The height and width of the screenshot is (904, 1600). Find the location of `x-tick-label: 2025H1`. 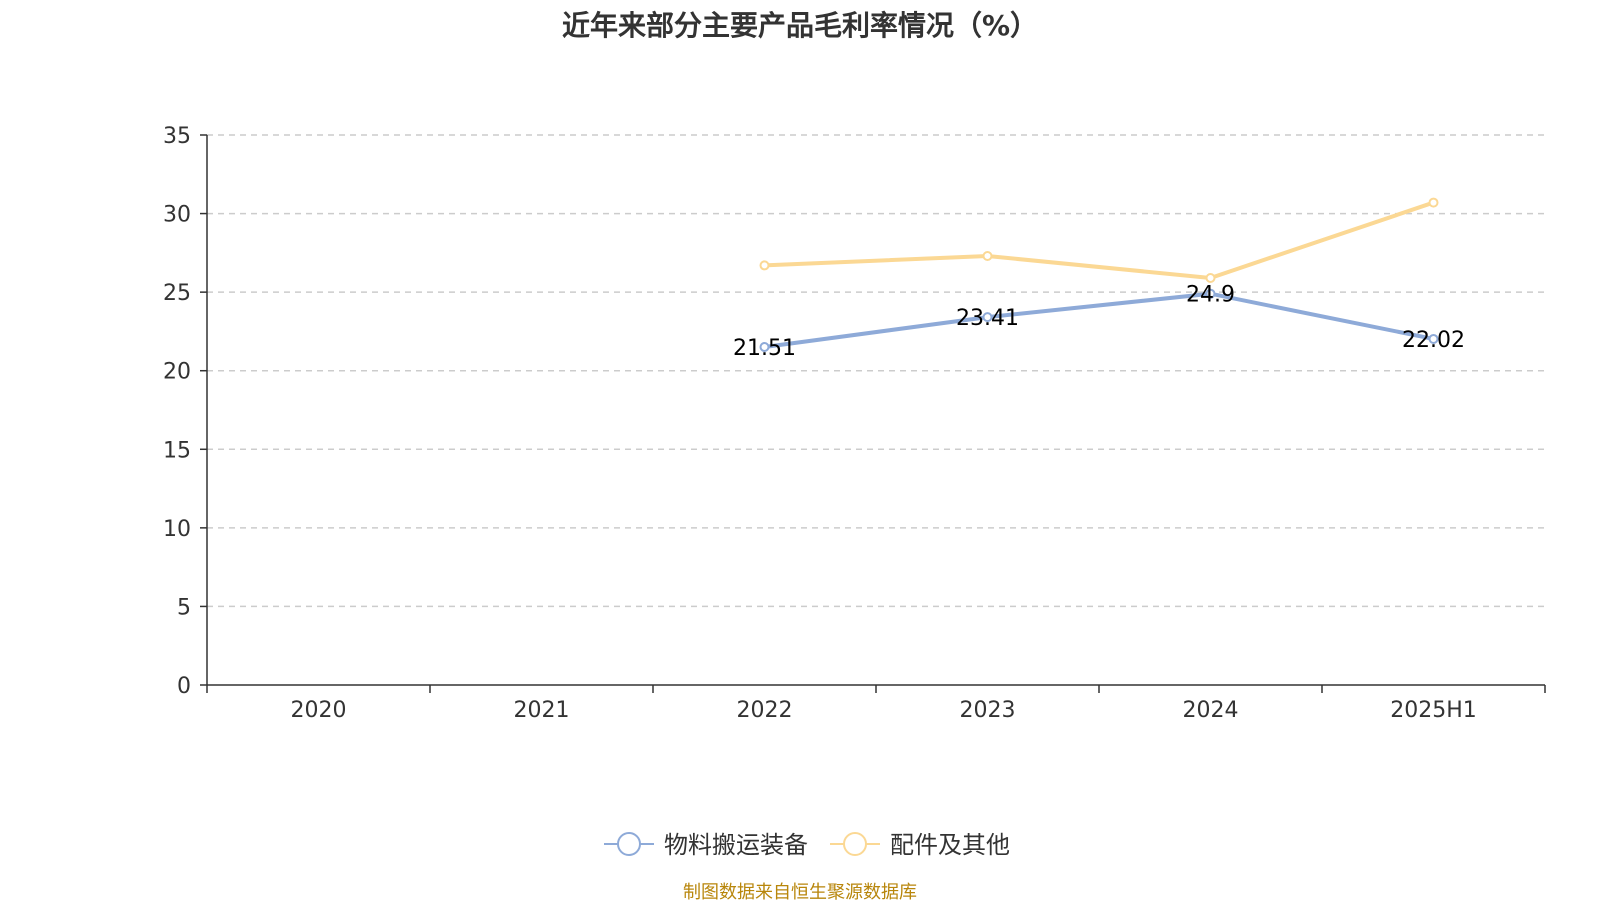

x-tick-label: 2025H1 is located at coordinates (1433, 710).